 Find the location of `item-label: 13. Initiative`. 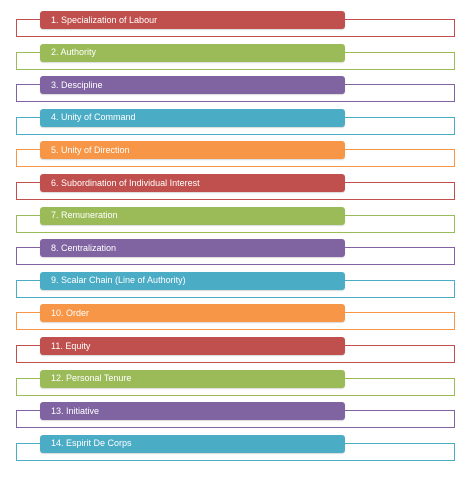

item-label: 13. Initiative is located at coordinates (75, 410).